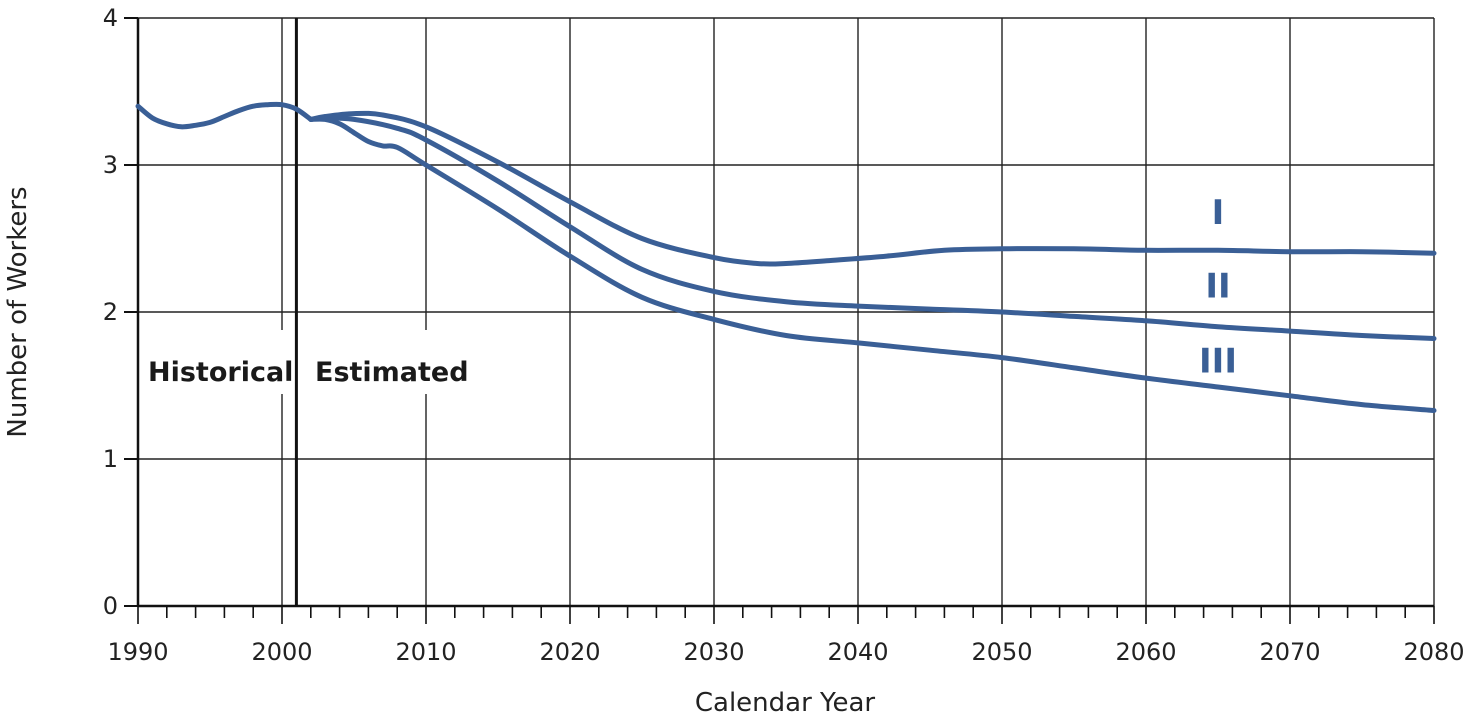 The width and height of the screenshot is (1471, 721). Describe the element at coordinates (110, 606) in the screenshot. I see `y-tick-label-0: 0` at that location.